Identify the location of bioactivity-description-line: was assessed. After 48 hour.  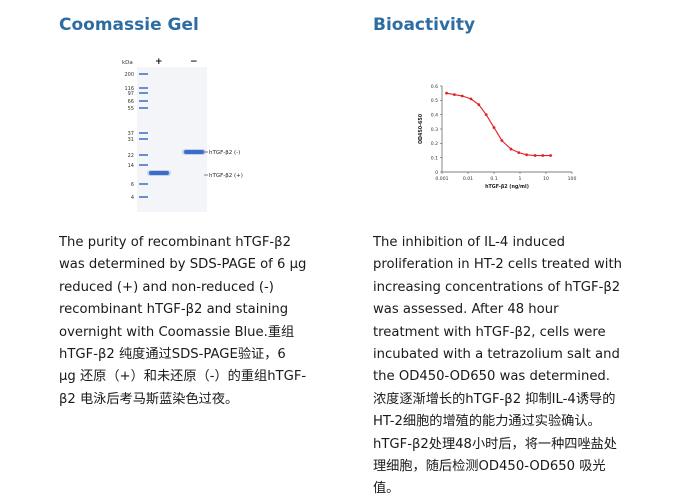
(466, 310).